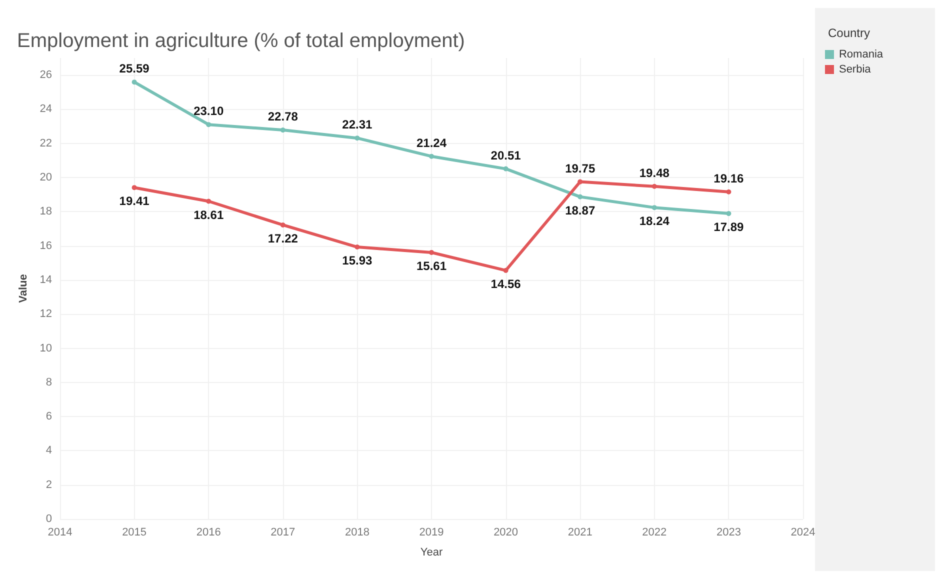 Image resolution: width=943 pixels, height=579 pixels. What do you see at coordinates (283, 238) in the screenshot?
I see `data-label: 17.22` at bounding box center [283, 238].